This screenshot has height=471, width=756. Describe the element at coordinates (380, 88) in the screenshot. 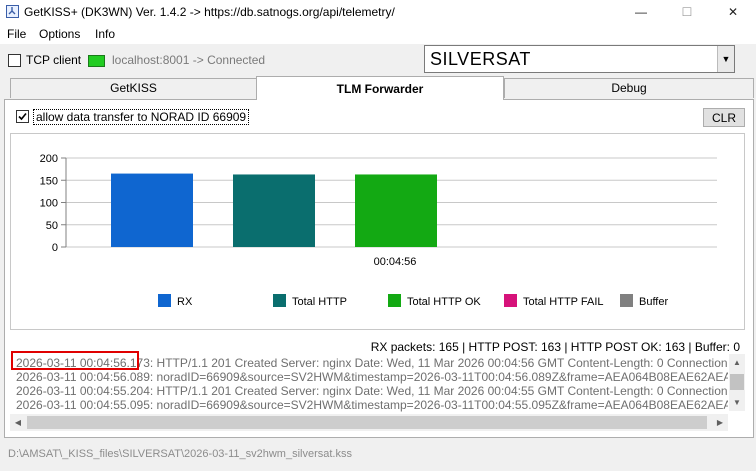

I see `tab-tlm-forwarder: TLM Forwarder` at that location.